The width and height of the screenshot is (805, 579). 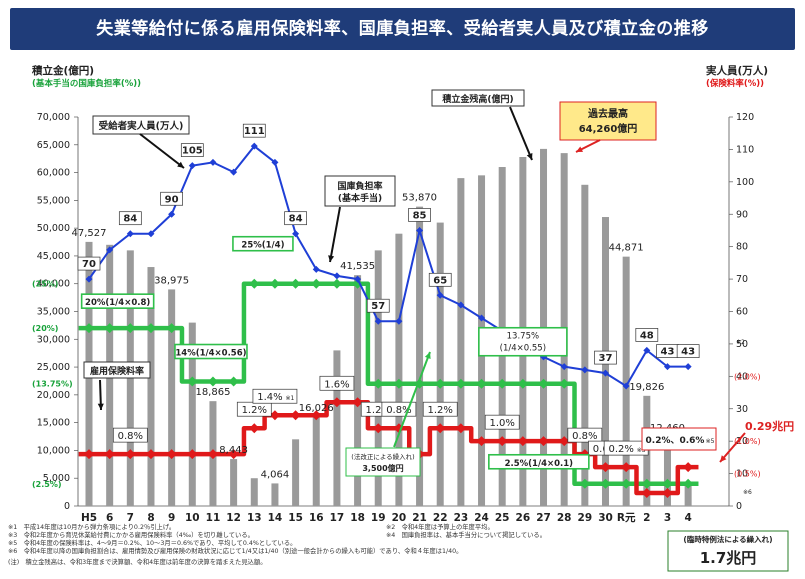 I want to click on right-tick-label: 50, so click(x=742, y=344).